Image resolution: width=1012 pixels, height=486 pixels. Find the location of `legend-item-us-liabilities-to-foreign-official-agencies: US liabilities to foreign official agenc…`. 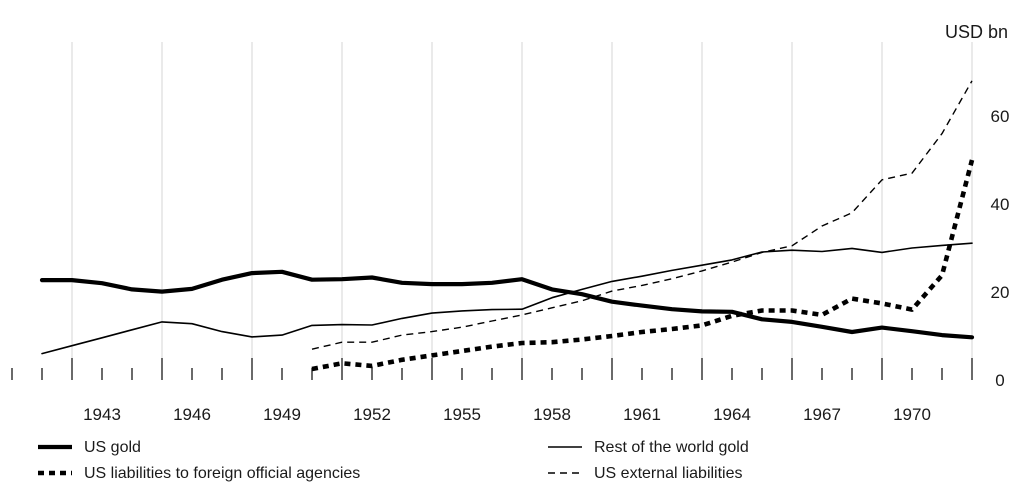

legend-item-us-liabilities-to-foreign-official-agencies: US liabilities to foreign official agenc… is located at coordinates (199, 473).